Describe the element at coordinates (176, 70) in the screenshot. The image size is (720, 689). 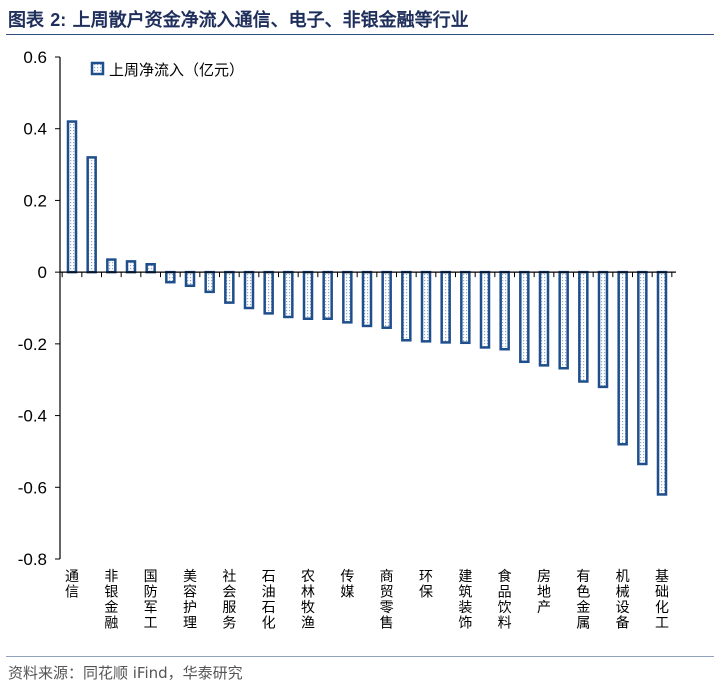
I see `legend-label: 上周净流入（亿元）` at that location.